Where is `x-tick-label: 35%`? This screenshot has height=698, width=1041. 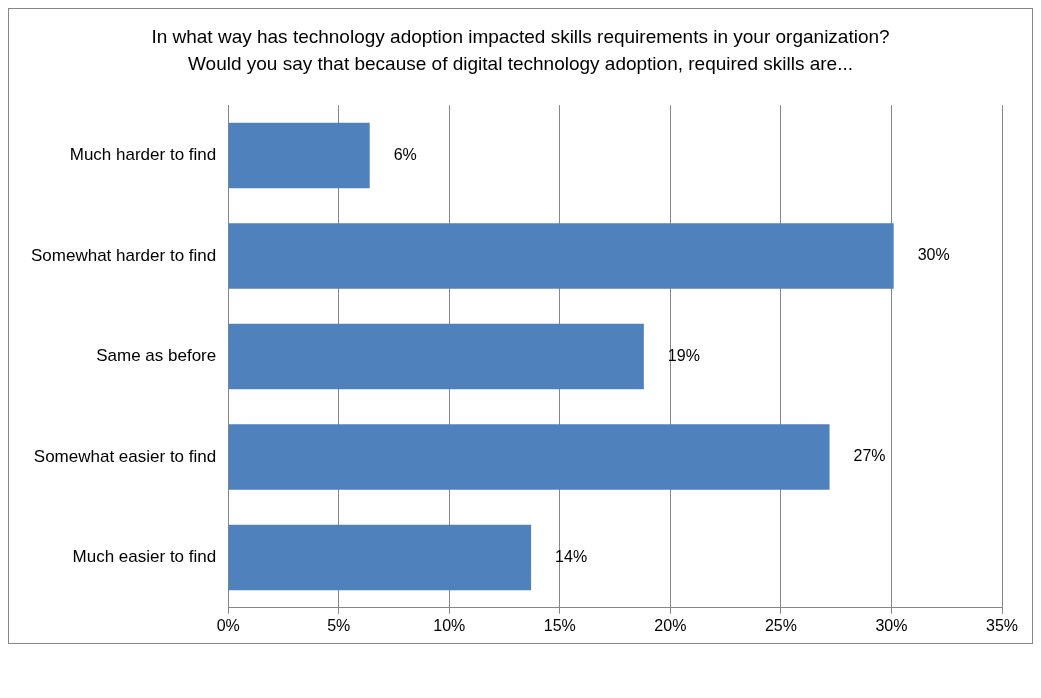
x-tick-label: 35% is located at coordinates (1002, 625).